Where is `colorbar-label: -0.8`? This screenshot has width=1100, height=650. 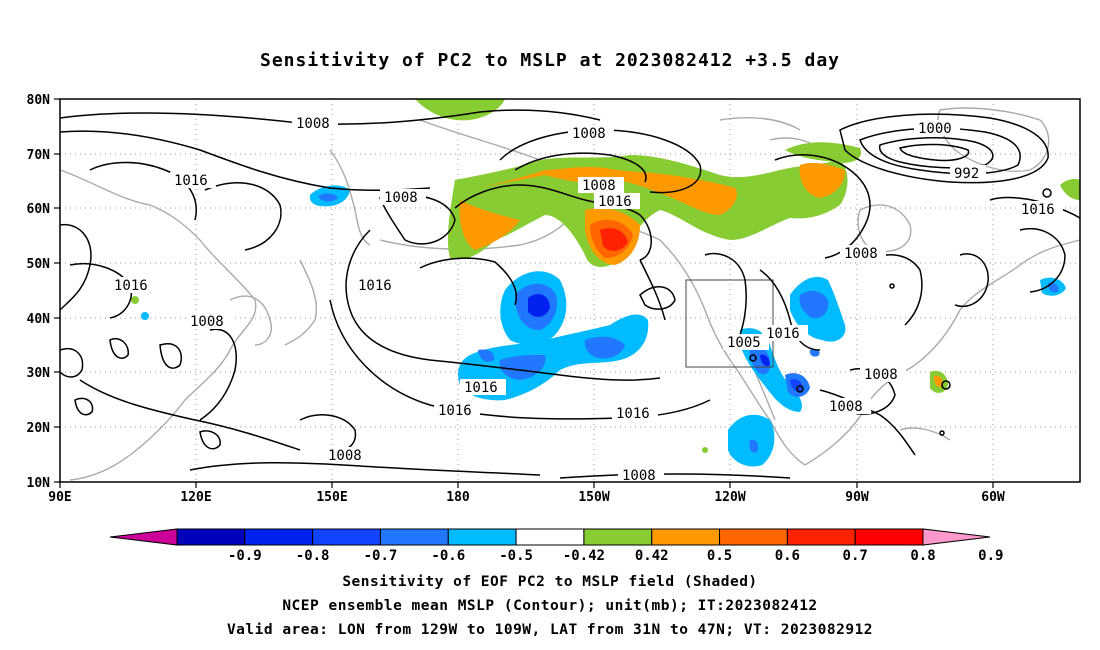
colorbar-label: -0.8 is located at coordinates (313, 556).